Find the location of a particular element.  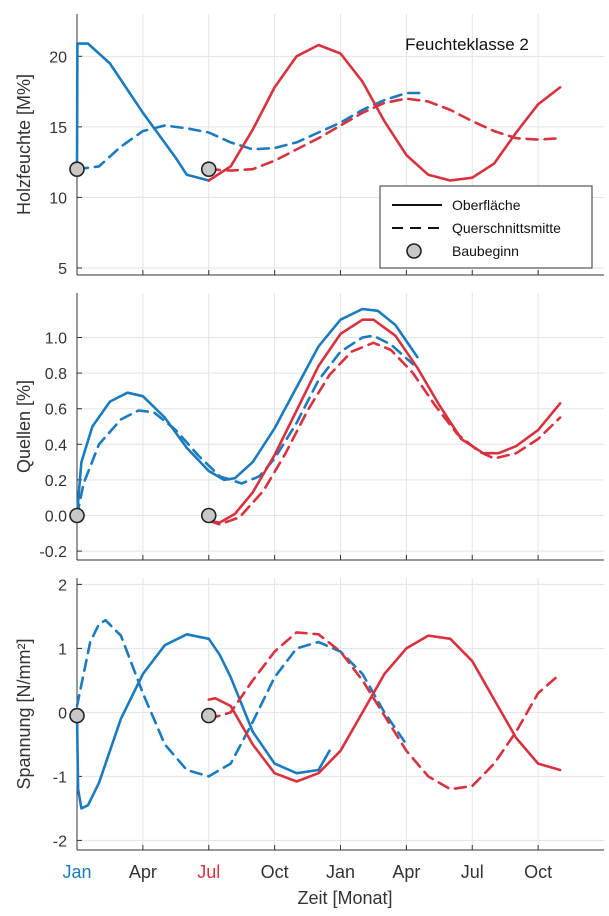

y-tick-label: 2 is located at coordinates (62, 585).